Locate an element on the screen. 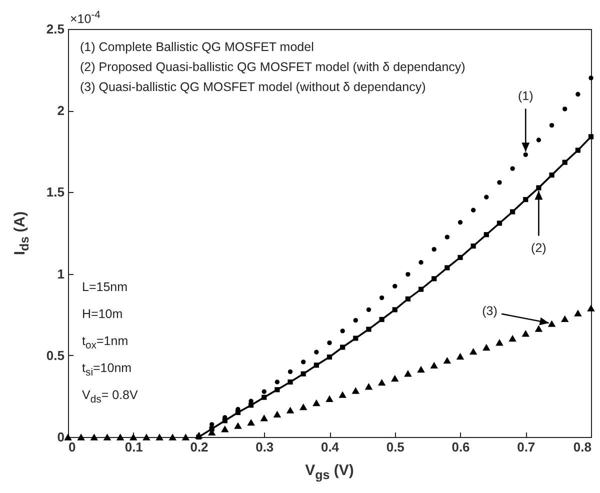  y-tick-label: 0 is located at coordinates (60, 437).